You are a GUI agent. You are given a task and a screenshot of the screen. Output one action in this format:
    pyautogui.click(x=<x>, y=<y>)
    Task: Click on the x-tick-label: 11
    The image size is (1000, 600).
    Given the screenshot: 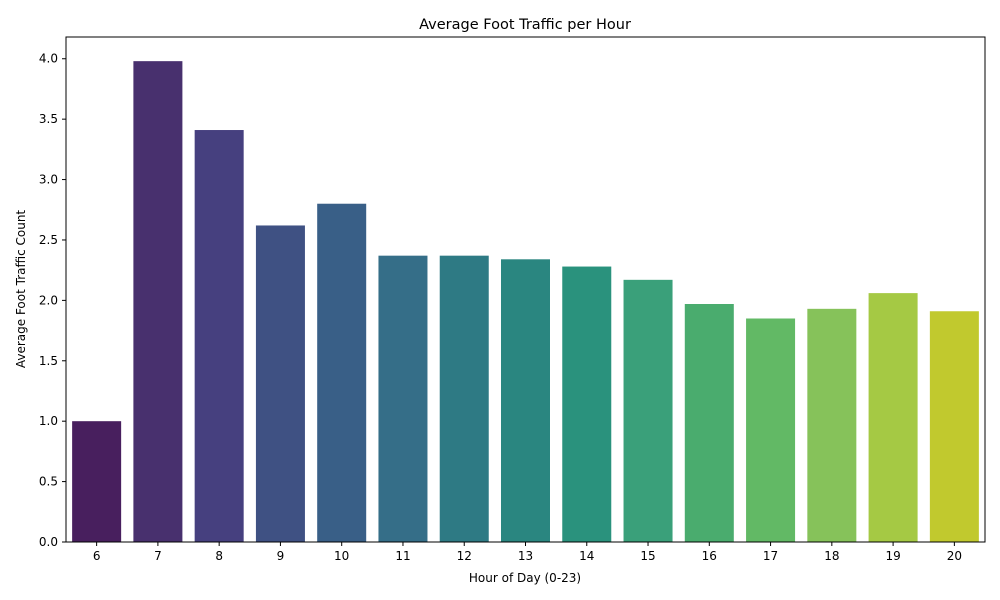 What is the action you would take?
    pyautogui.click(x=402, y=556)
    